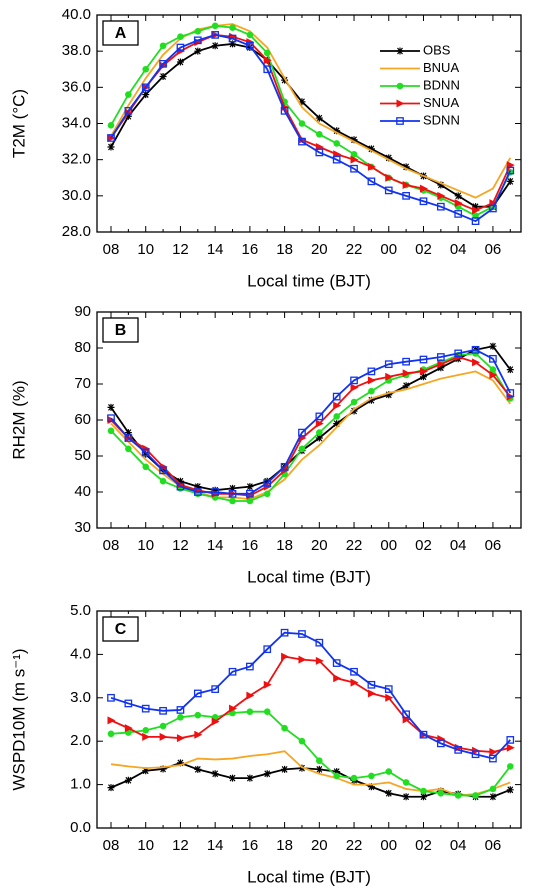  Describe the element at coordinates (76, 195) in the screenshot. I see `y-tick-label: 30.0` at that location.